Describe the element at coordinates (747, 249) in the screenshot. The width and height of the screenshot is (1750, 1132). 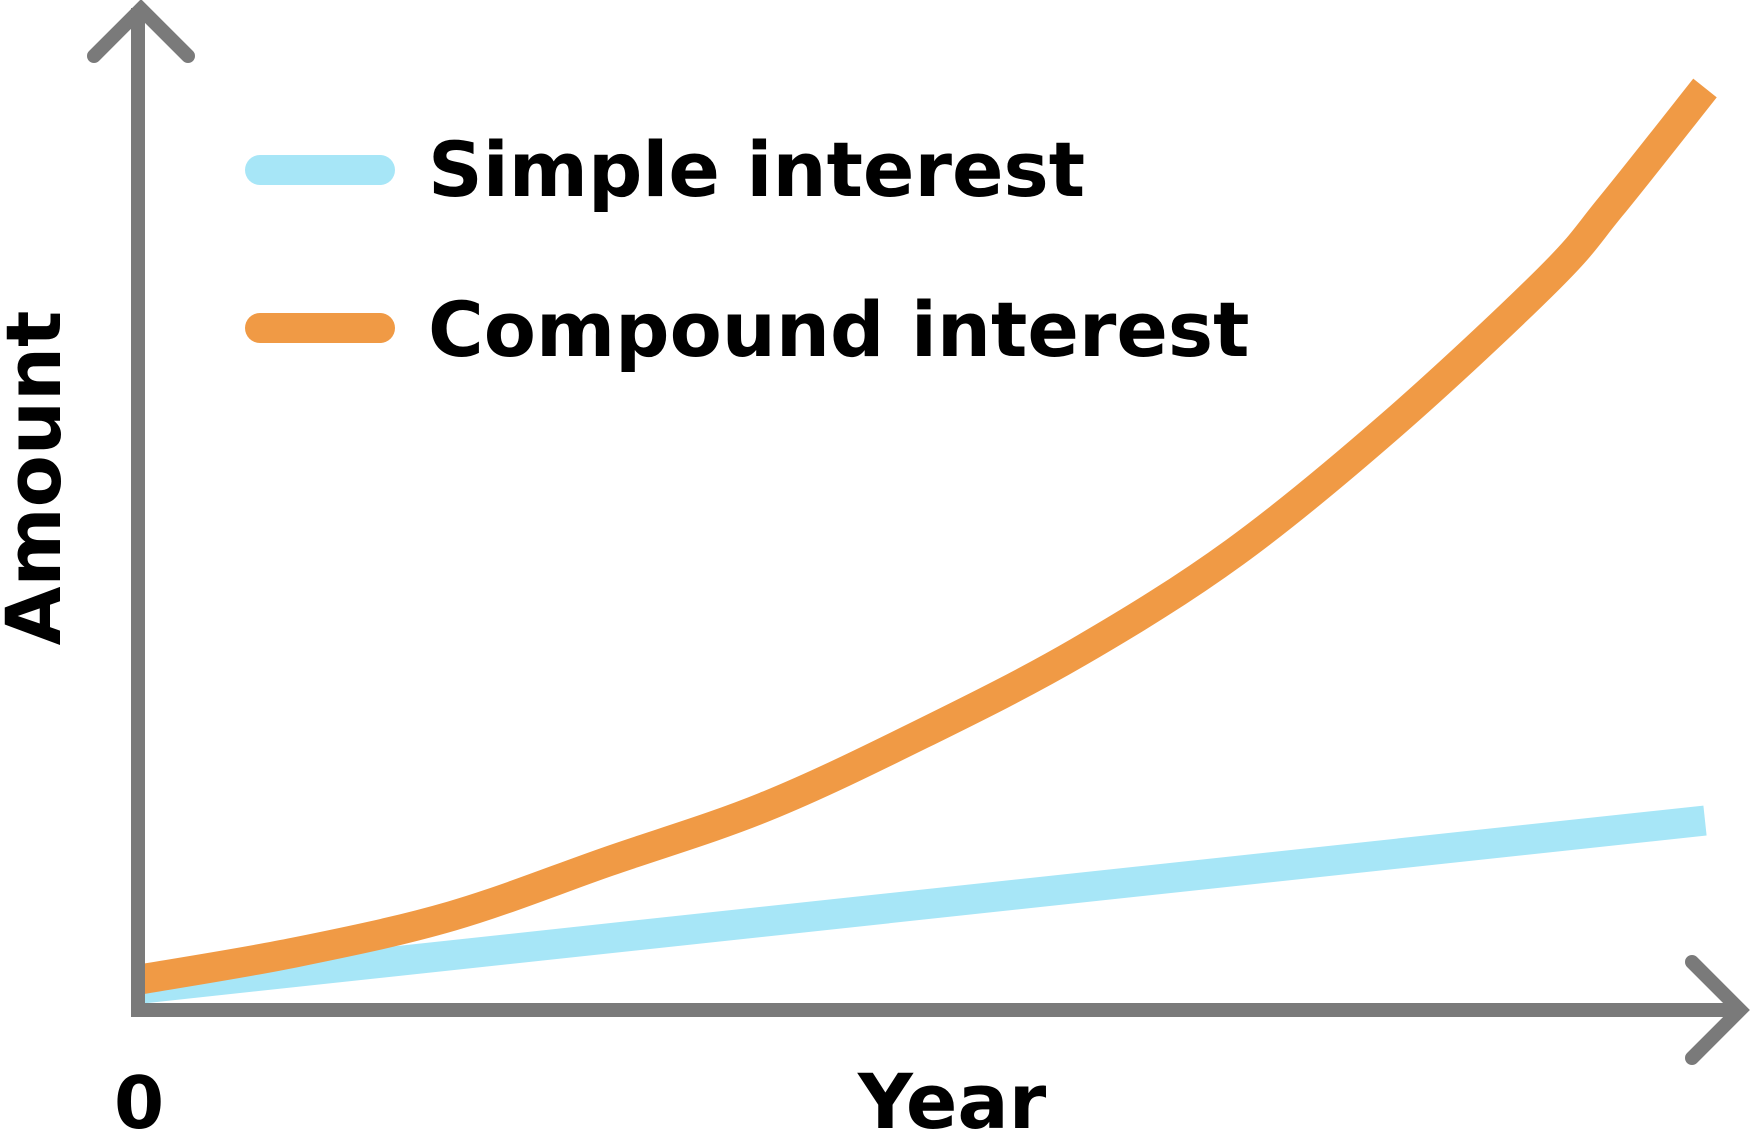
I see `legend: Simple interest Compound interest` at that location.